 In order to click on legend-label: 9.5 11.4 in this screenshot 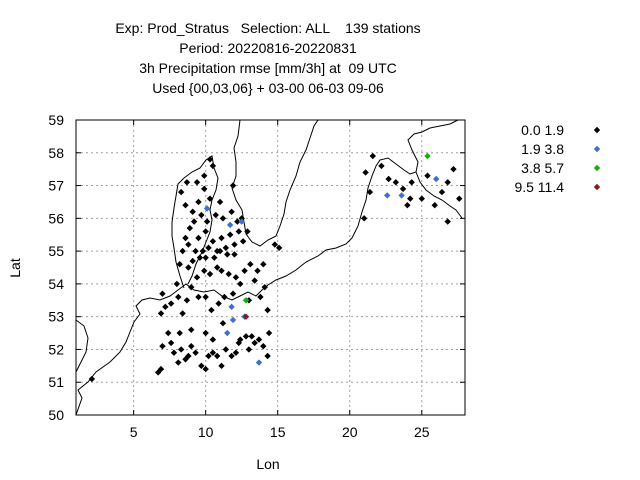, I will do `click(539, 187)`.